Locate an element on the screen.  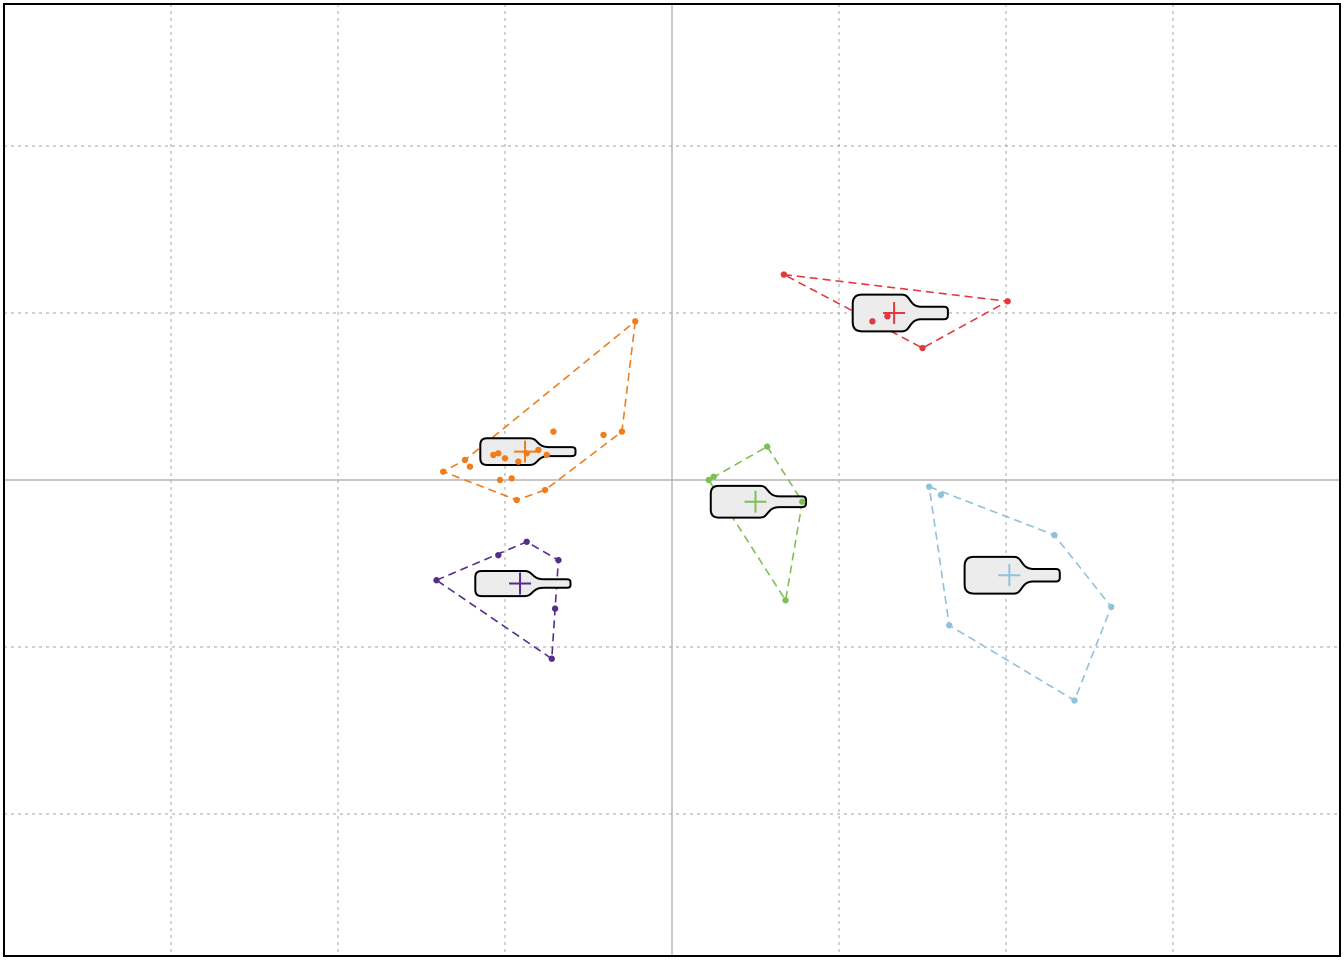
centroid-layer is located at coordinates (765, 448).